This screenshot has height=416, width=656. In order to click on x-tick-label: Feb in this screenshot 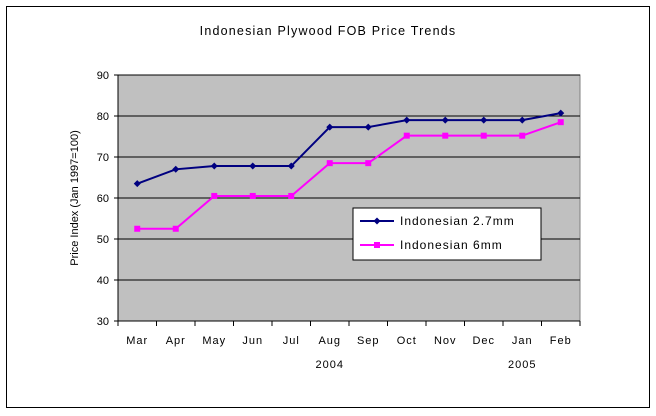, I will do `click(561, 341)`.